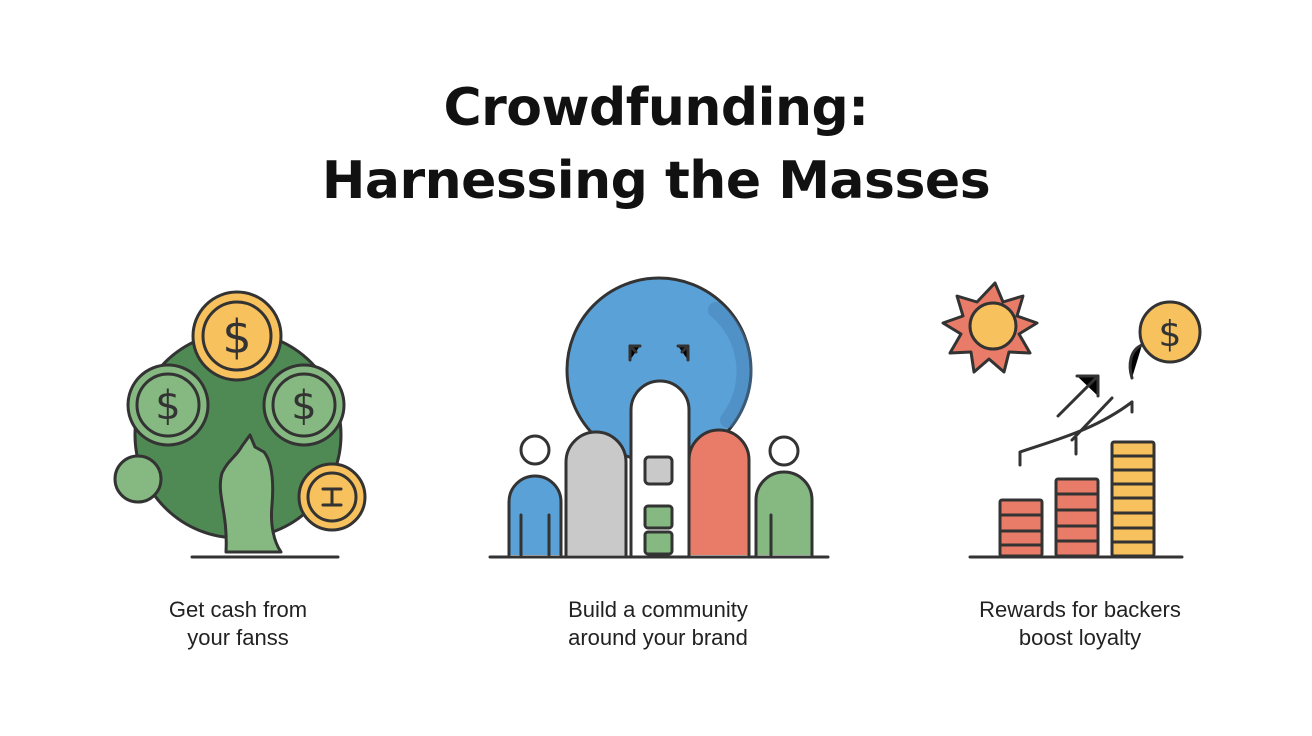 This screenshot has width=1312, height=736. I want to click on page-title-line-1: Crowdfunding:, so click(656, 108).